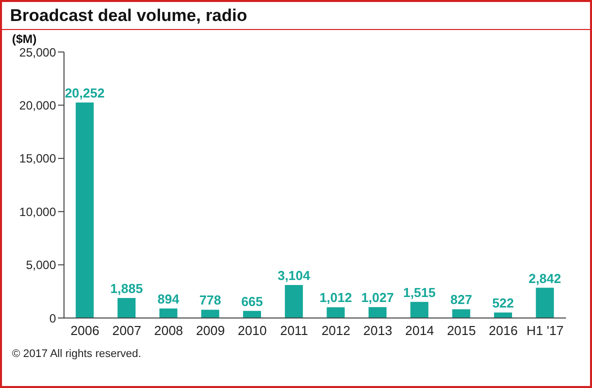  I want to click on y-tick-label: 0, so click(52, 318).